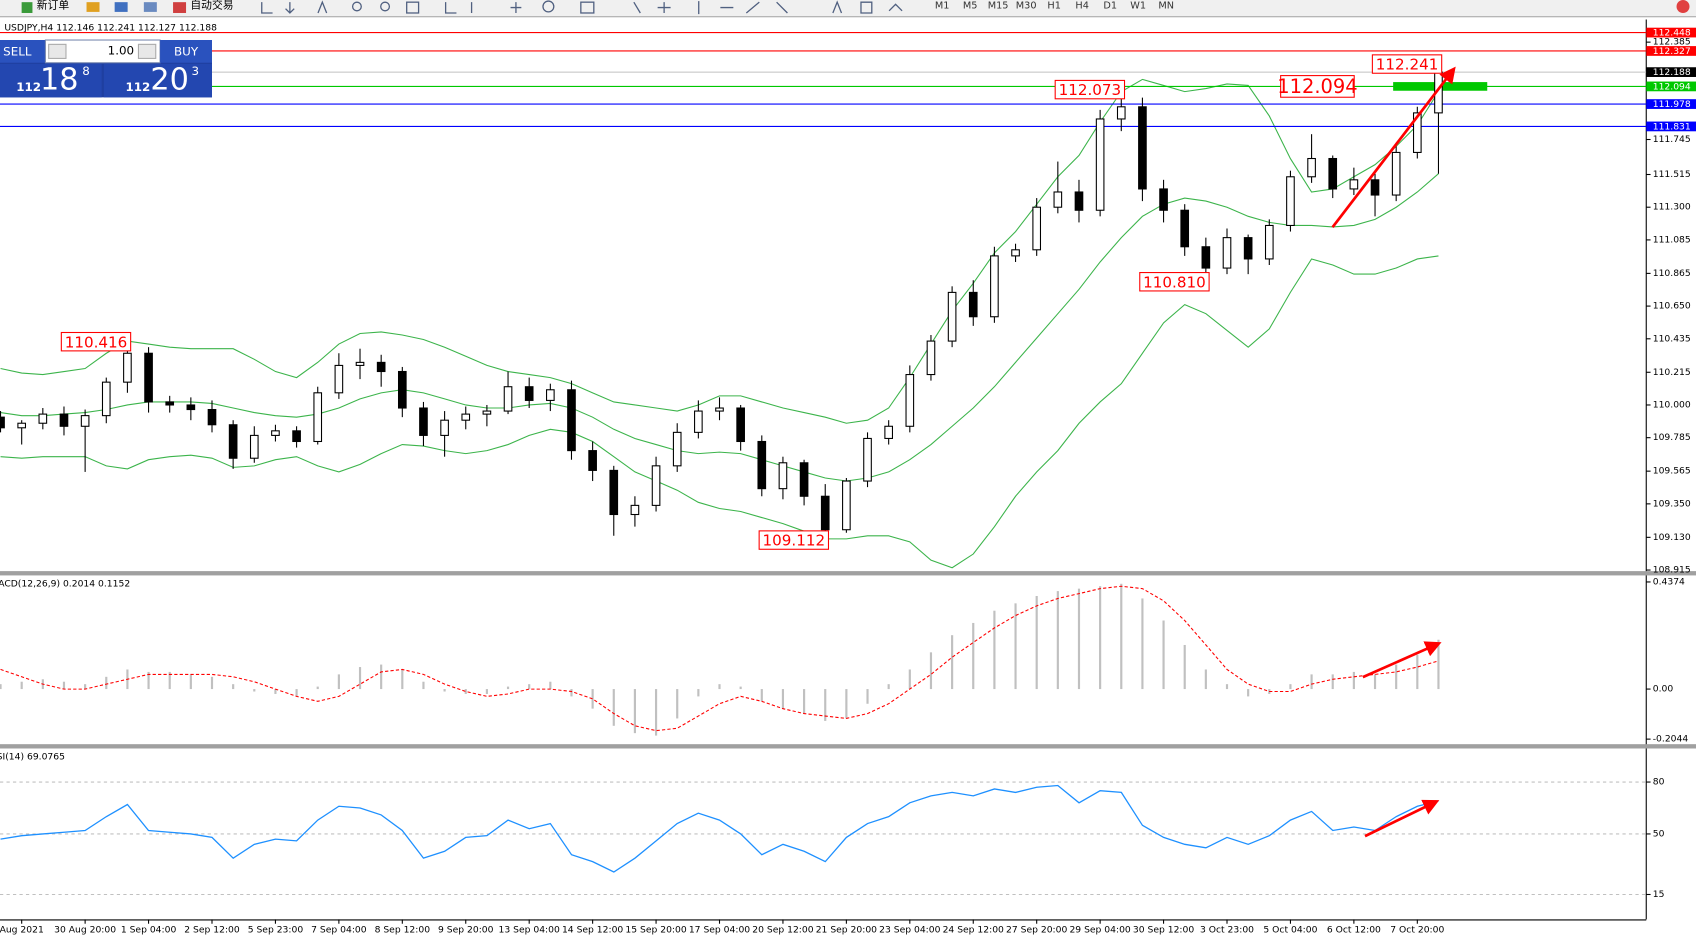 This screenshot has width=1696, height=938. I want to click on price-annotation: 112.073, so click(1090, 90).